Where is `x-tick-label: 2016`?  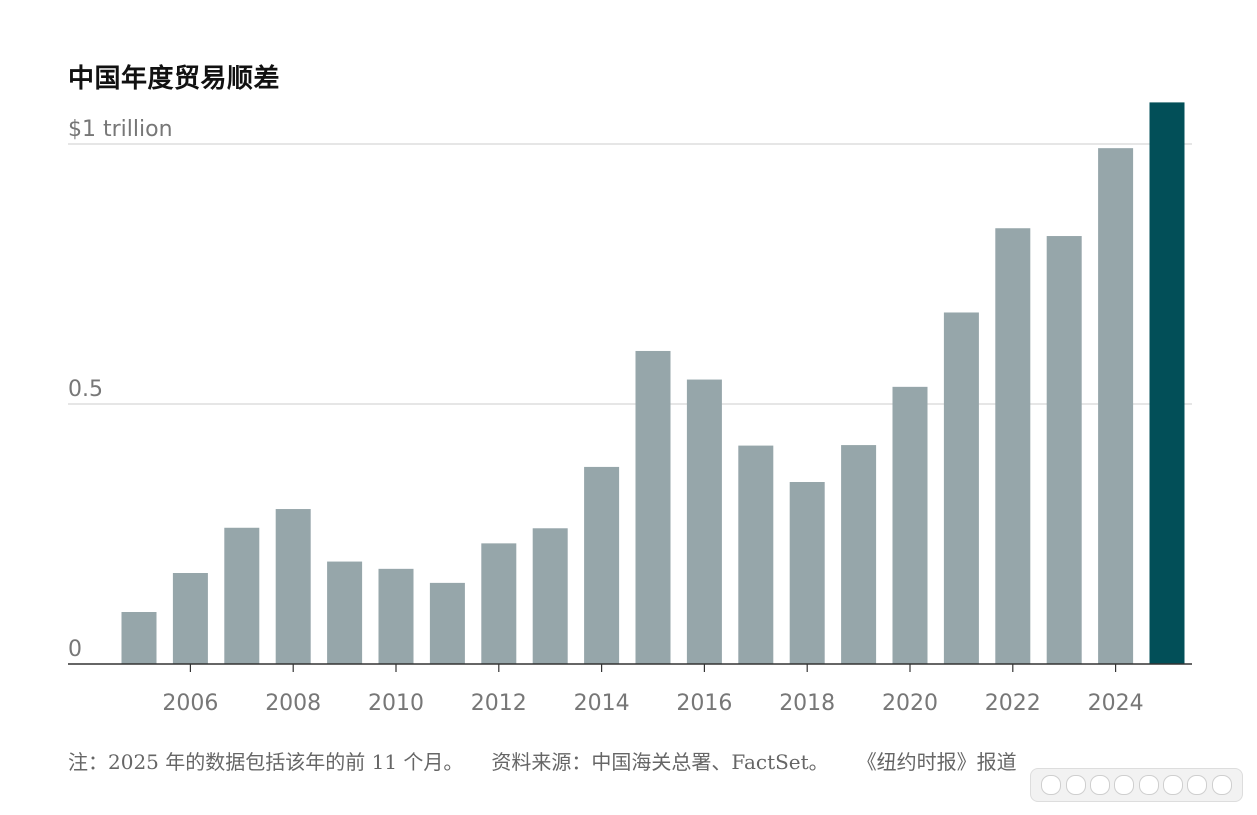
x-tick-label: 2016 is located at coordinates (704, 703).